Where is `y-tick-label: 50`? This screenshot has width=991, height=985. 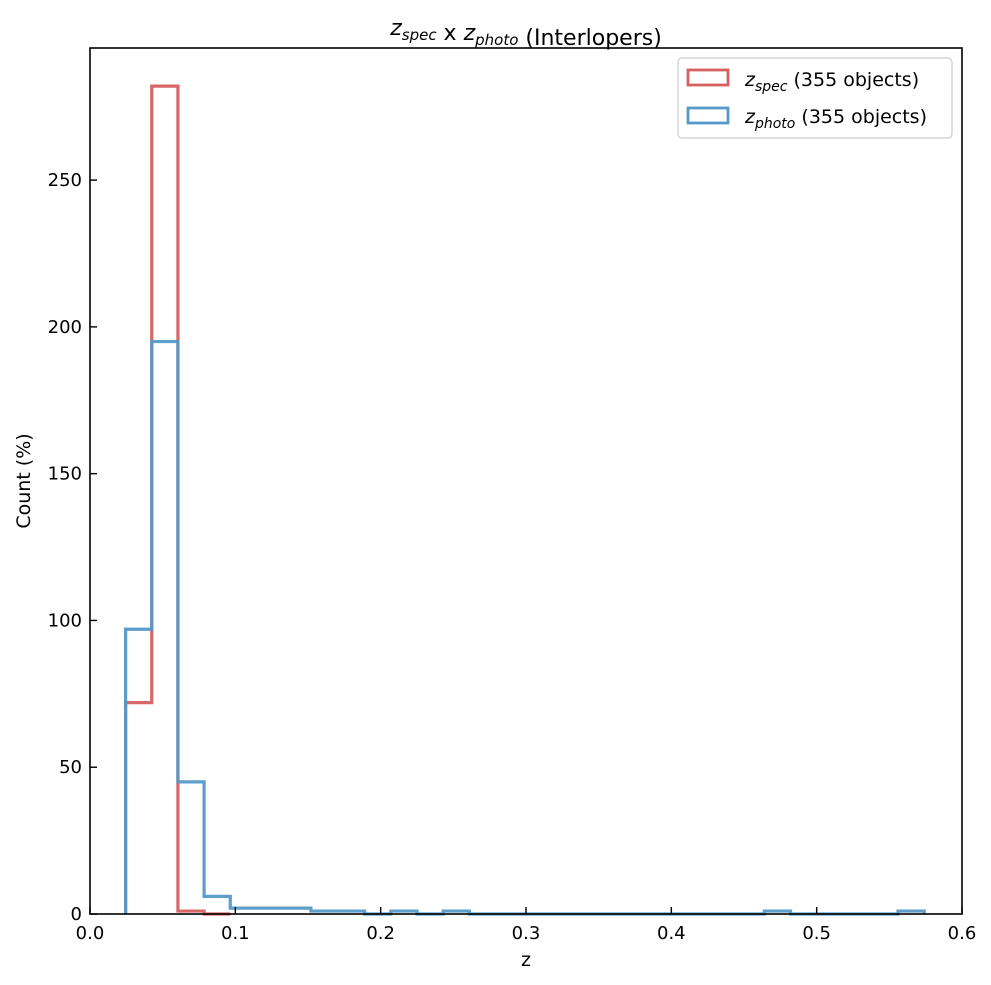 y-tick-label: 50 is located at coordinates (70, 767).